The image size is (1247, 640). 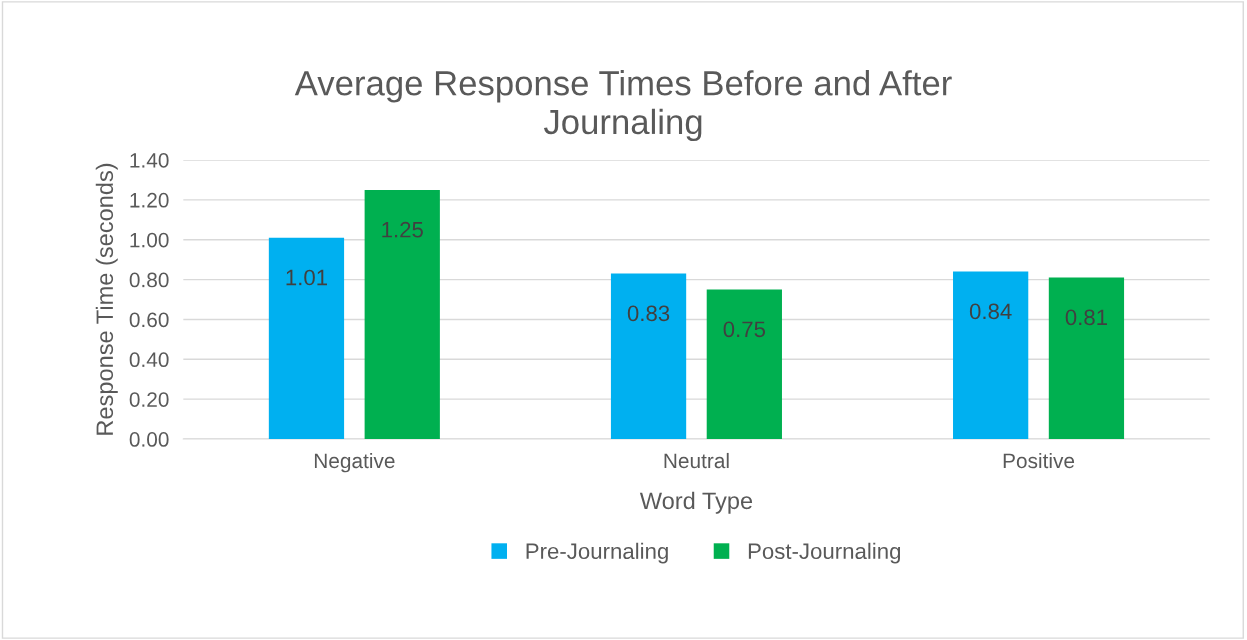 What do you see at coordinates (990, 311) in the screenshot?
I see `data-label: 0.84` at bounding box center [990, 311].